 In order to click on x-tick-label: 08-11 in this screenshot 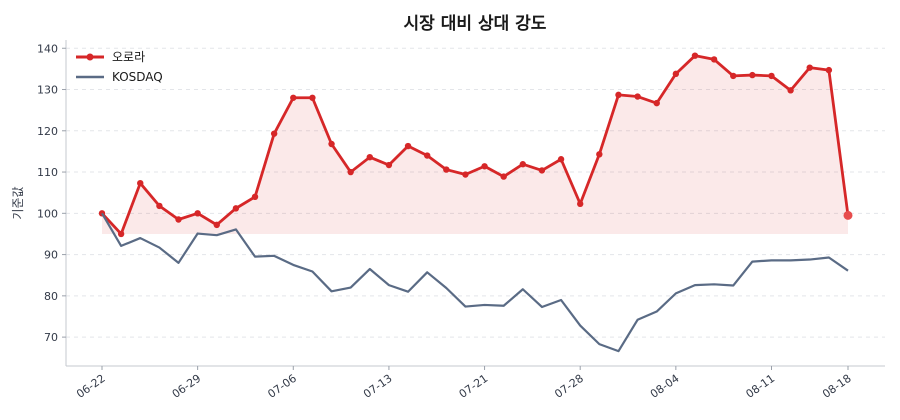, I will do `click(761, 386)`.